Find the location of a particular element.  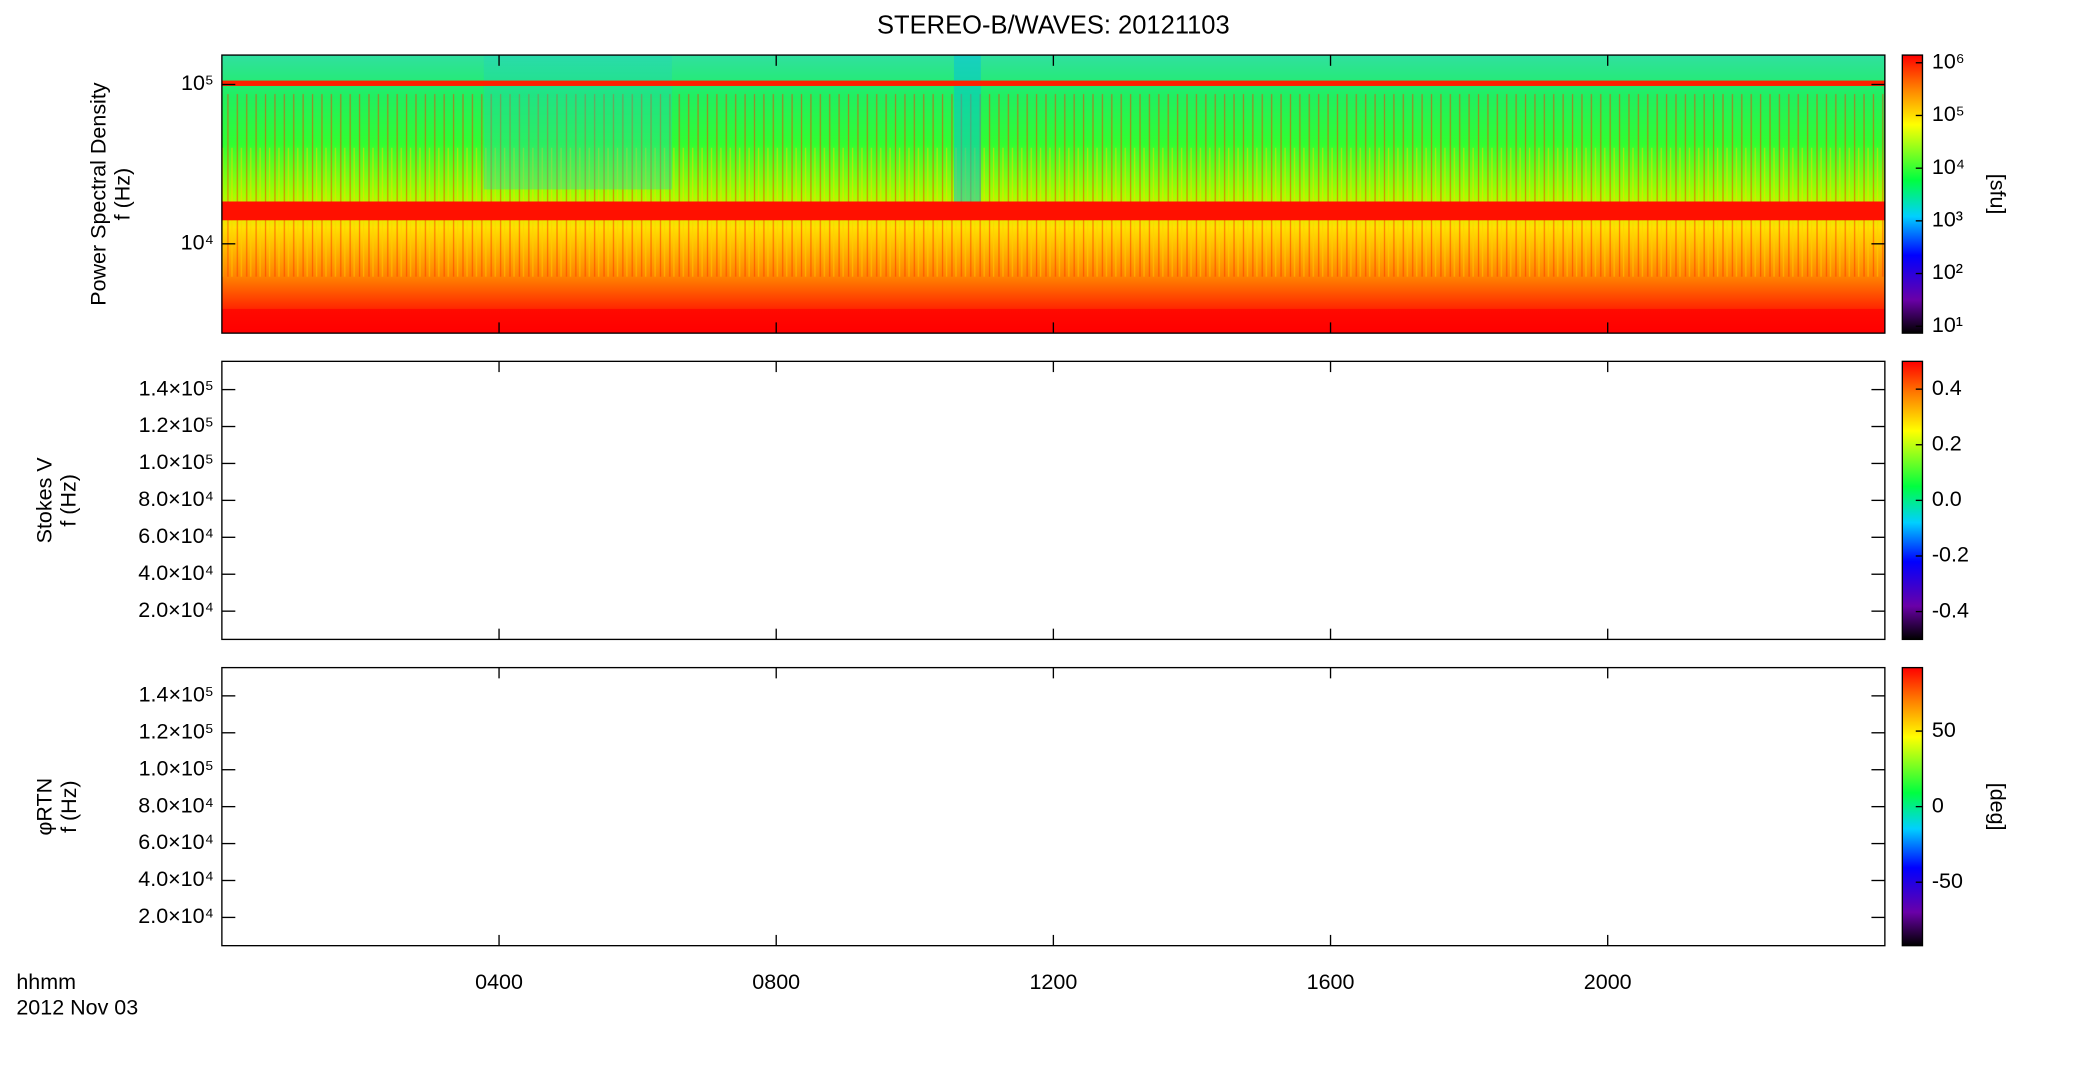

date-label: 2012 Nov 03 is located at coordinates (77, 1007).